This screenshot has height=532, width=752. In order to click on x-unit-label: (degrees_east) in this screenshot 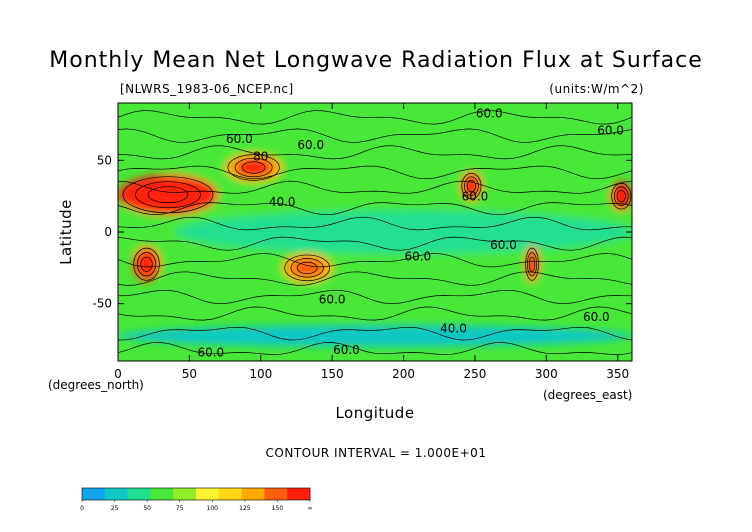, I will do `click(587, 395)`.